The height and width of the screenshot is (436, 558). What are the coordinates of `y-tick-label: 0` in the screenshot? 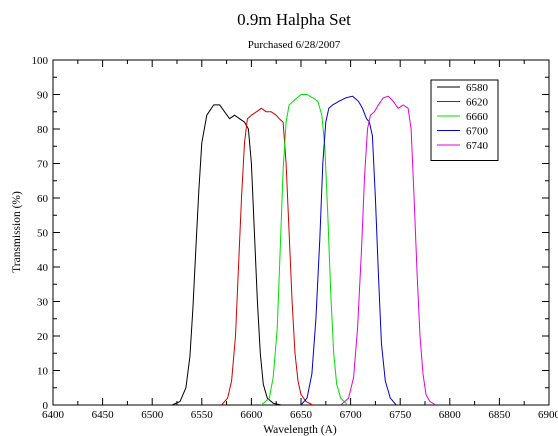 It's located at (46, 406).